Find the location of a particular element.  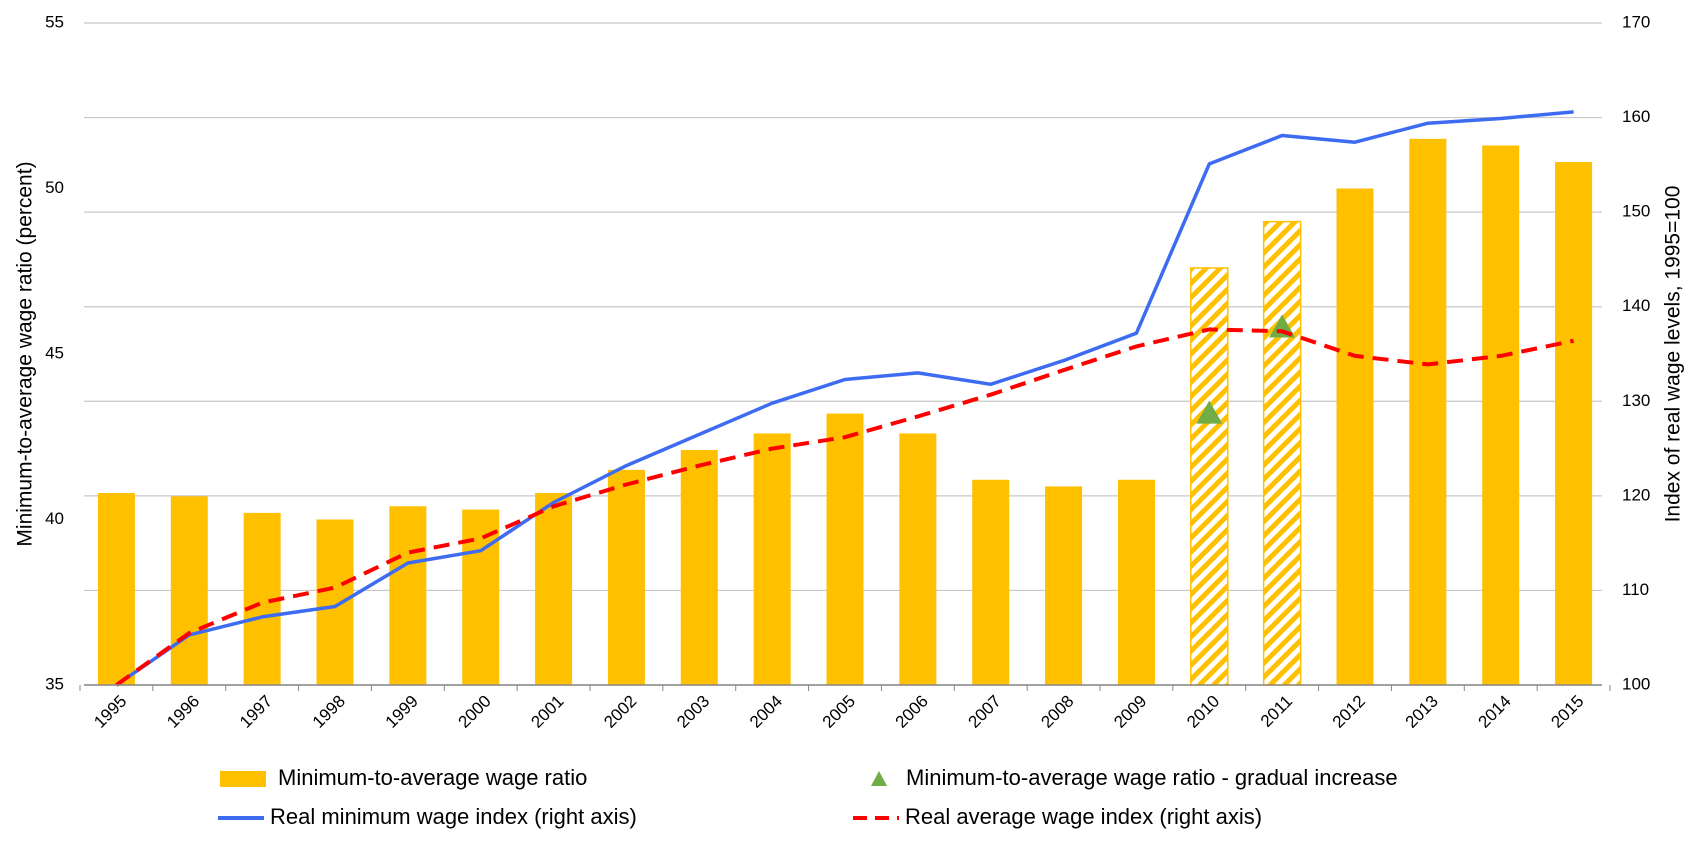

y-axis-title: Minimum-to-average wage ratio (percent) is located at coordinates (25, 353).